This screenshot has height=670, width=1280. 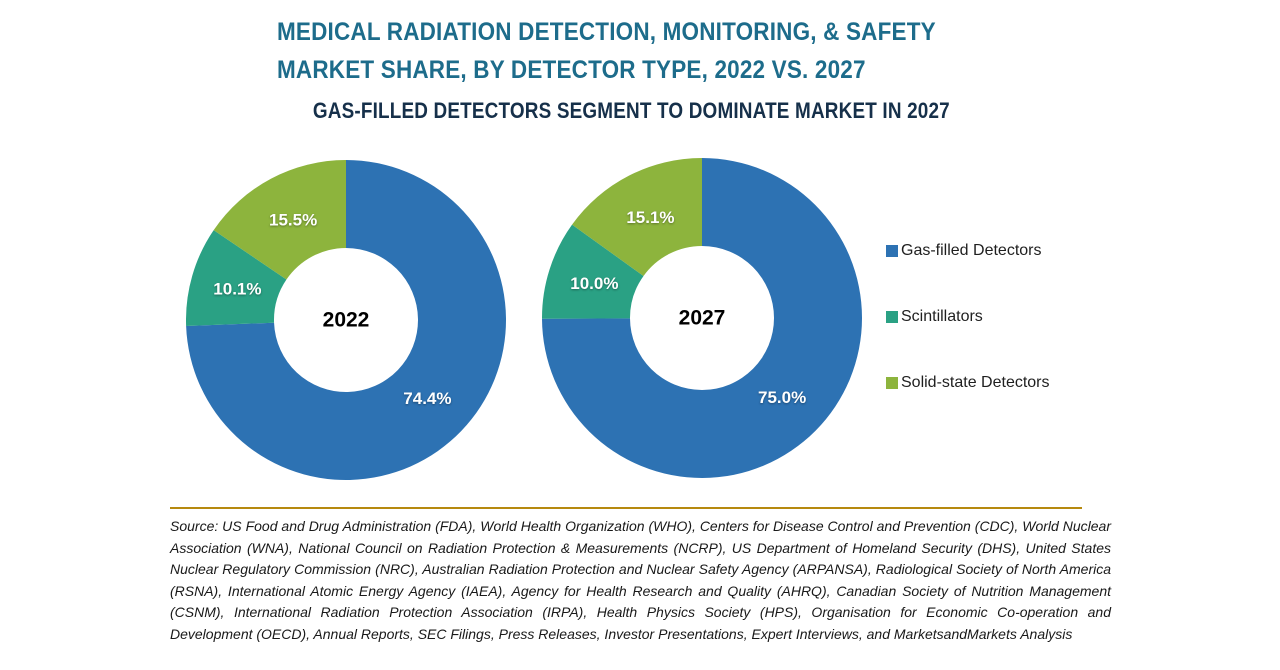 What do you see at coordinates (971, 250) in the screenshot?
I see `legend-label: Gas-filled Detectors` at bounding box center [971, 250].